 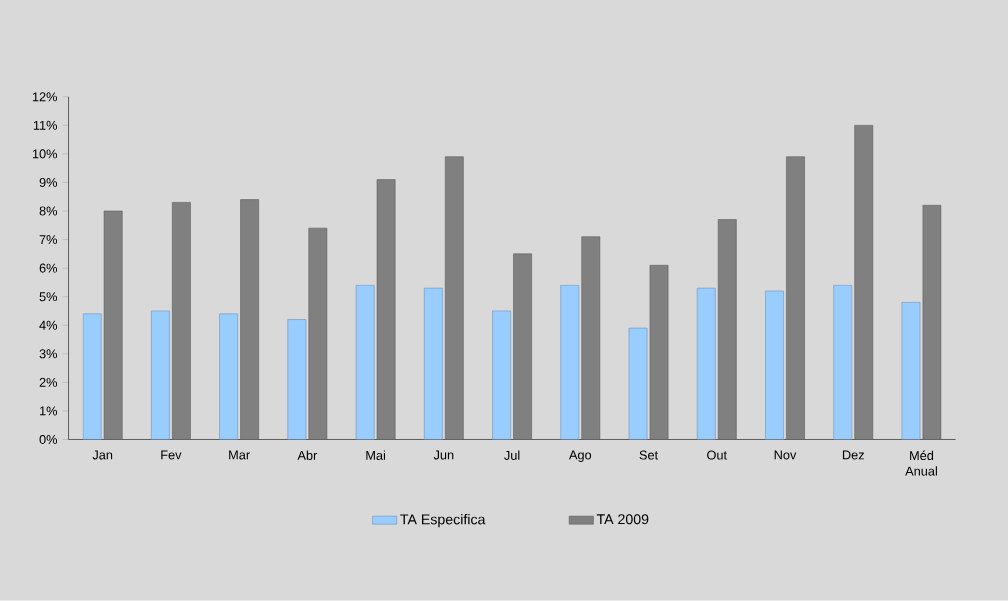 I want to click on x-tick-label: Jul, so click(x=512, y=455).